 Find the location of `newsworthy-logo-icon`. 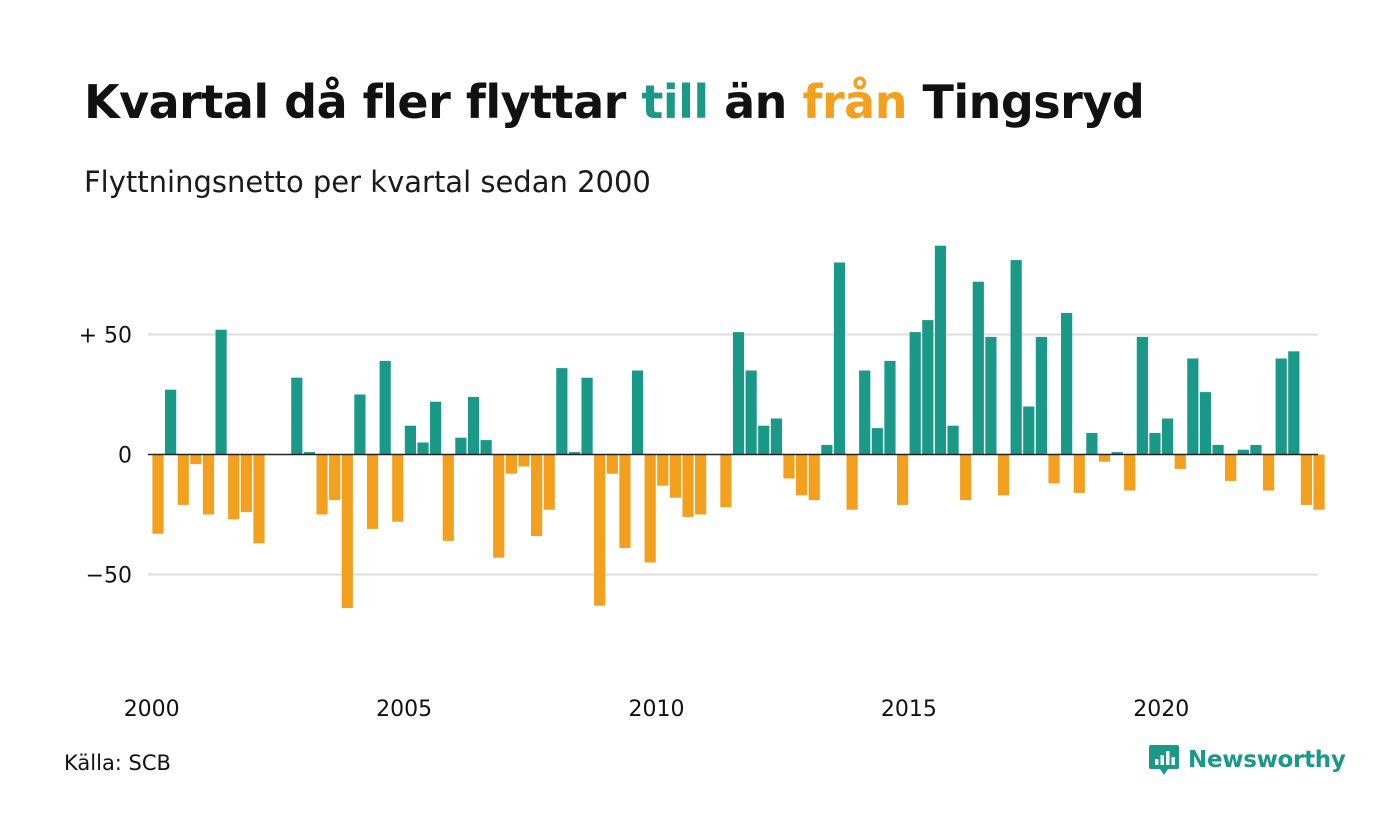

newsworthy-logo-icon is located at coordinates (1164, 760).